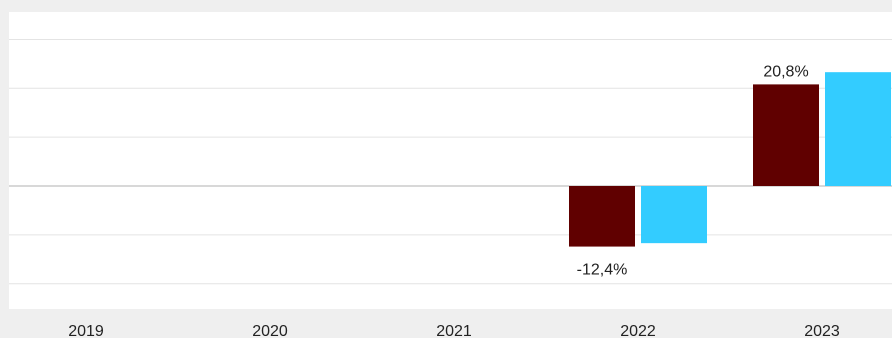 The image size is (892, 338). I want to click on x-axis-ticks: 2019 2020 2021 2022 2023, so click(454, 330).